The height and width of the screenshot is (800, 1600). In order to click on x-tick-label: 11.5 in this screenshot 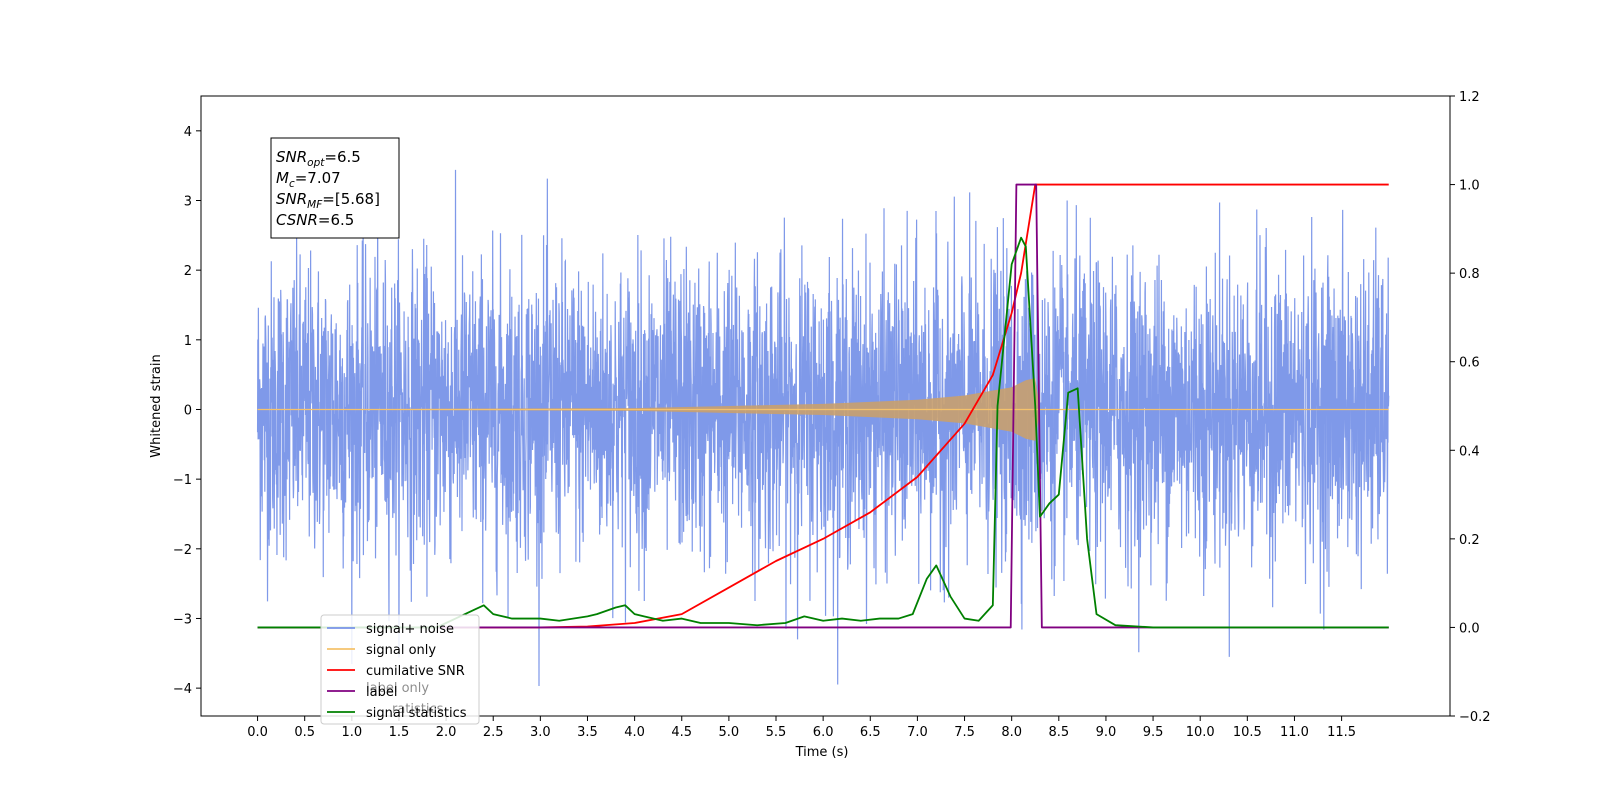, I will do `click(1341, 732)`.